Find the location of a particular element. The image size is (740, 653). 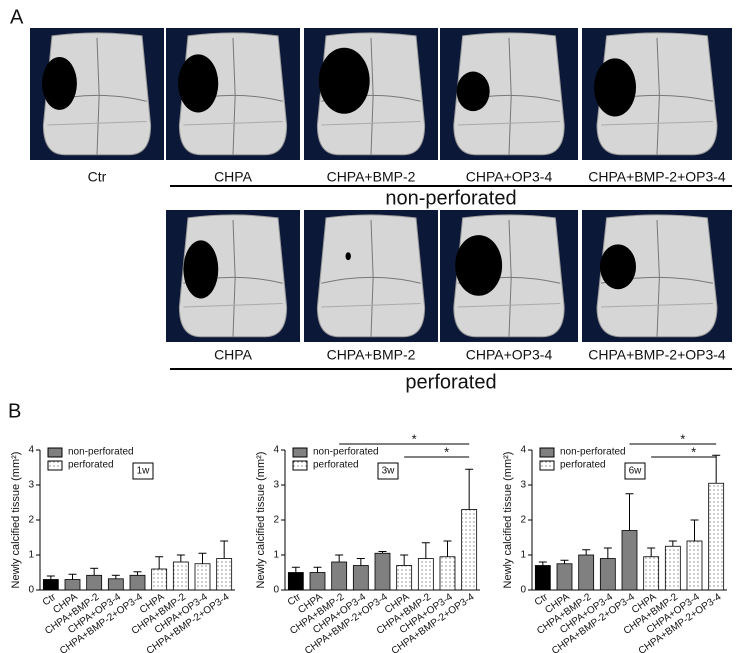

y-tick-label: 2 is located at coordinates (523, 520).